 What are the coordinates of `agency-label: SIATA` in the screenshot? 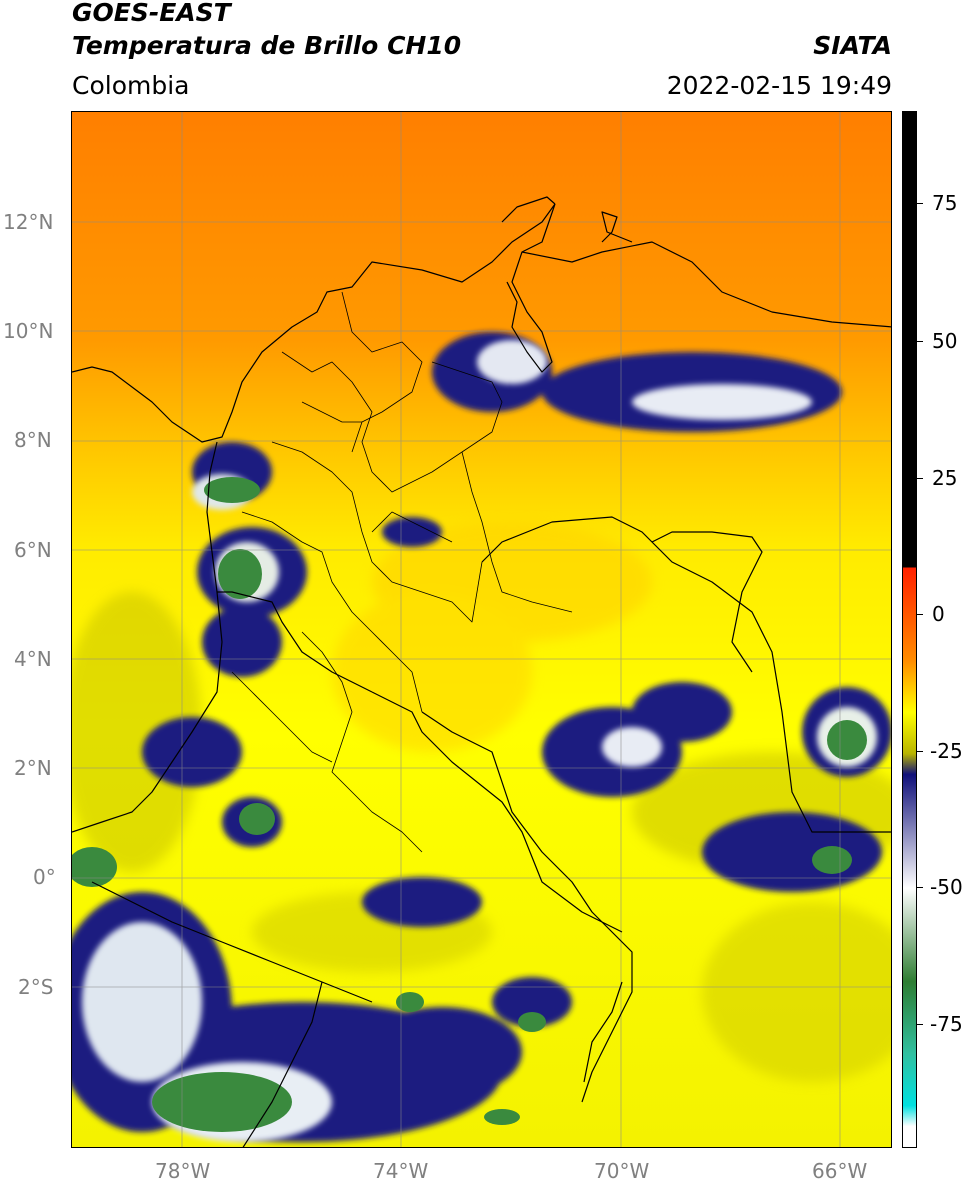 It's located at (852, 45).